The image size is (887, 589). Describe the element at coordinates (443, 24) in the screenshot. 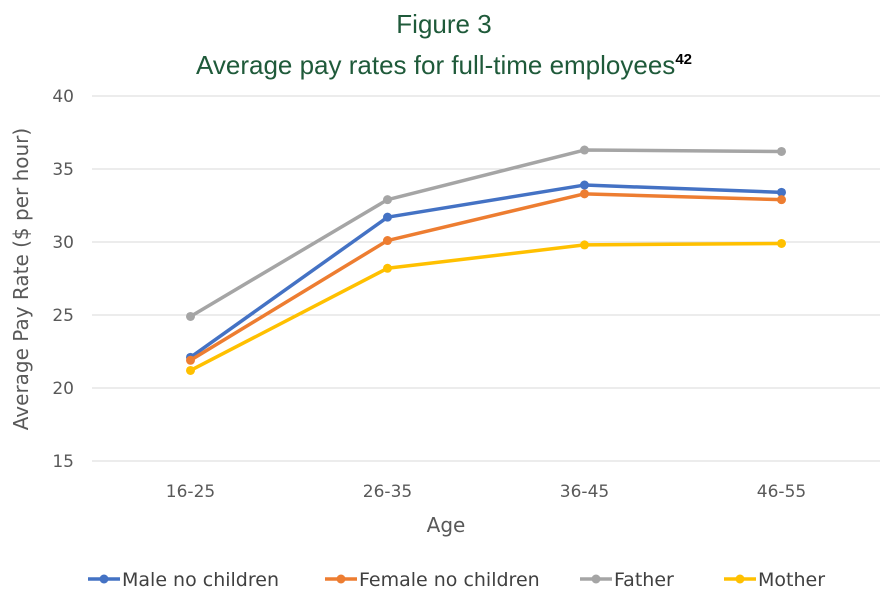

I see `chart-title-line1: Figure 3` at that location.